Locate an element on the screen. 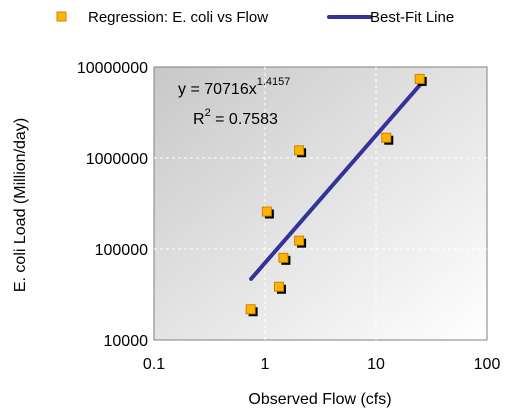  y-tick-label: 10000000 is located at coordinates (112, 68).